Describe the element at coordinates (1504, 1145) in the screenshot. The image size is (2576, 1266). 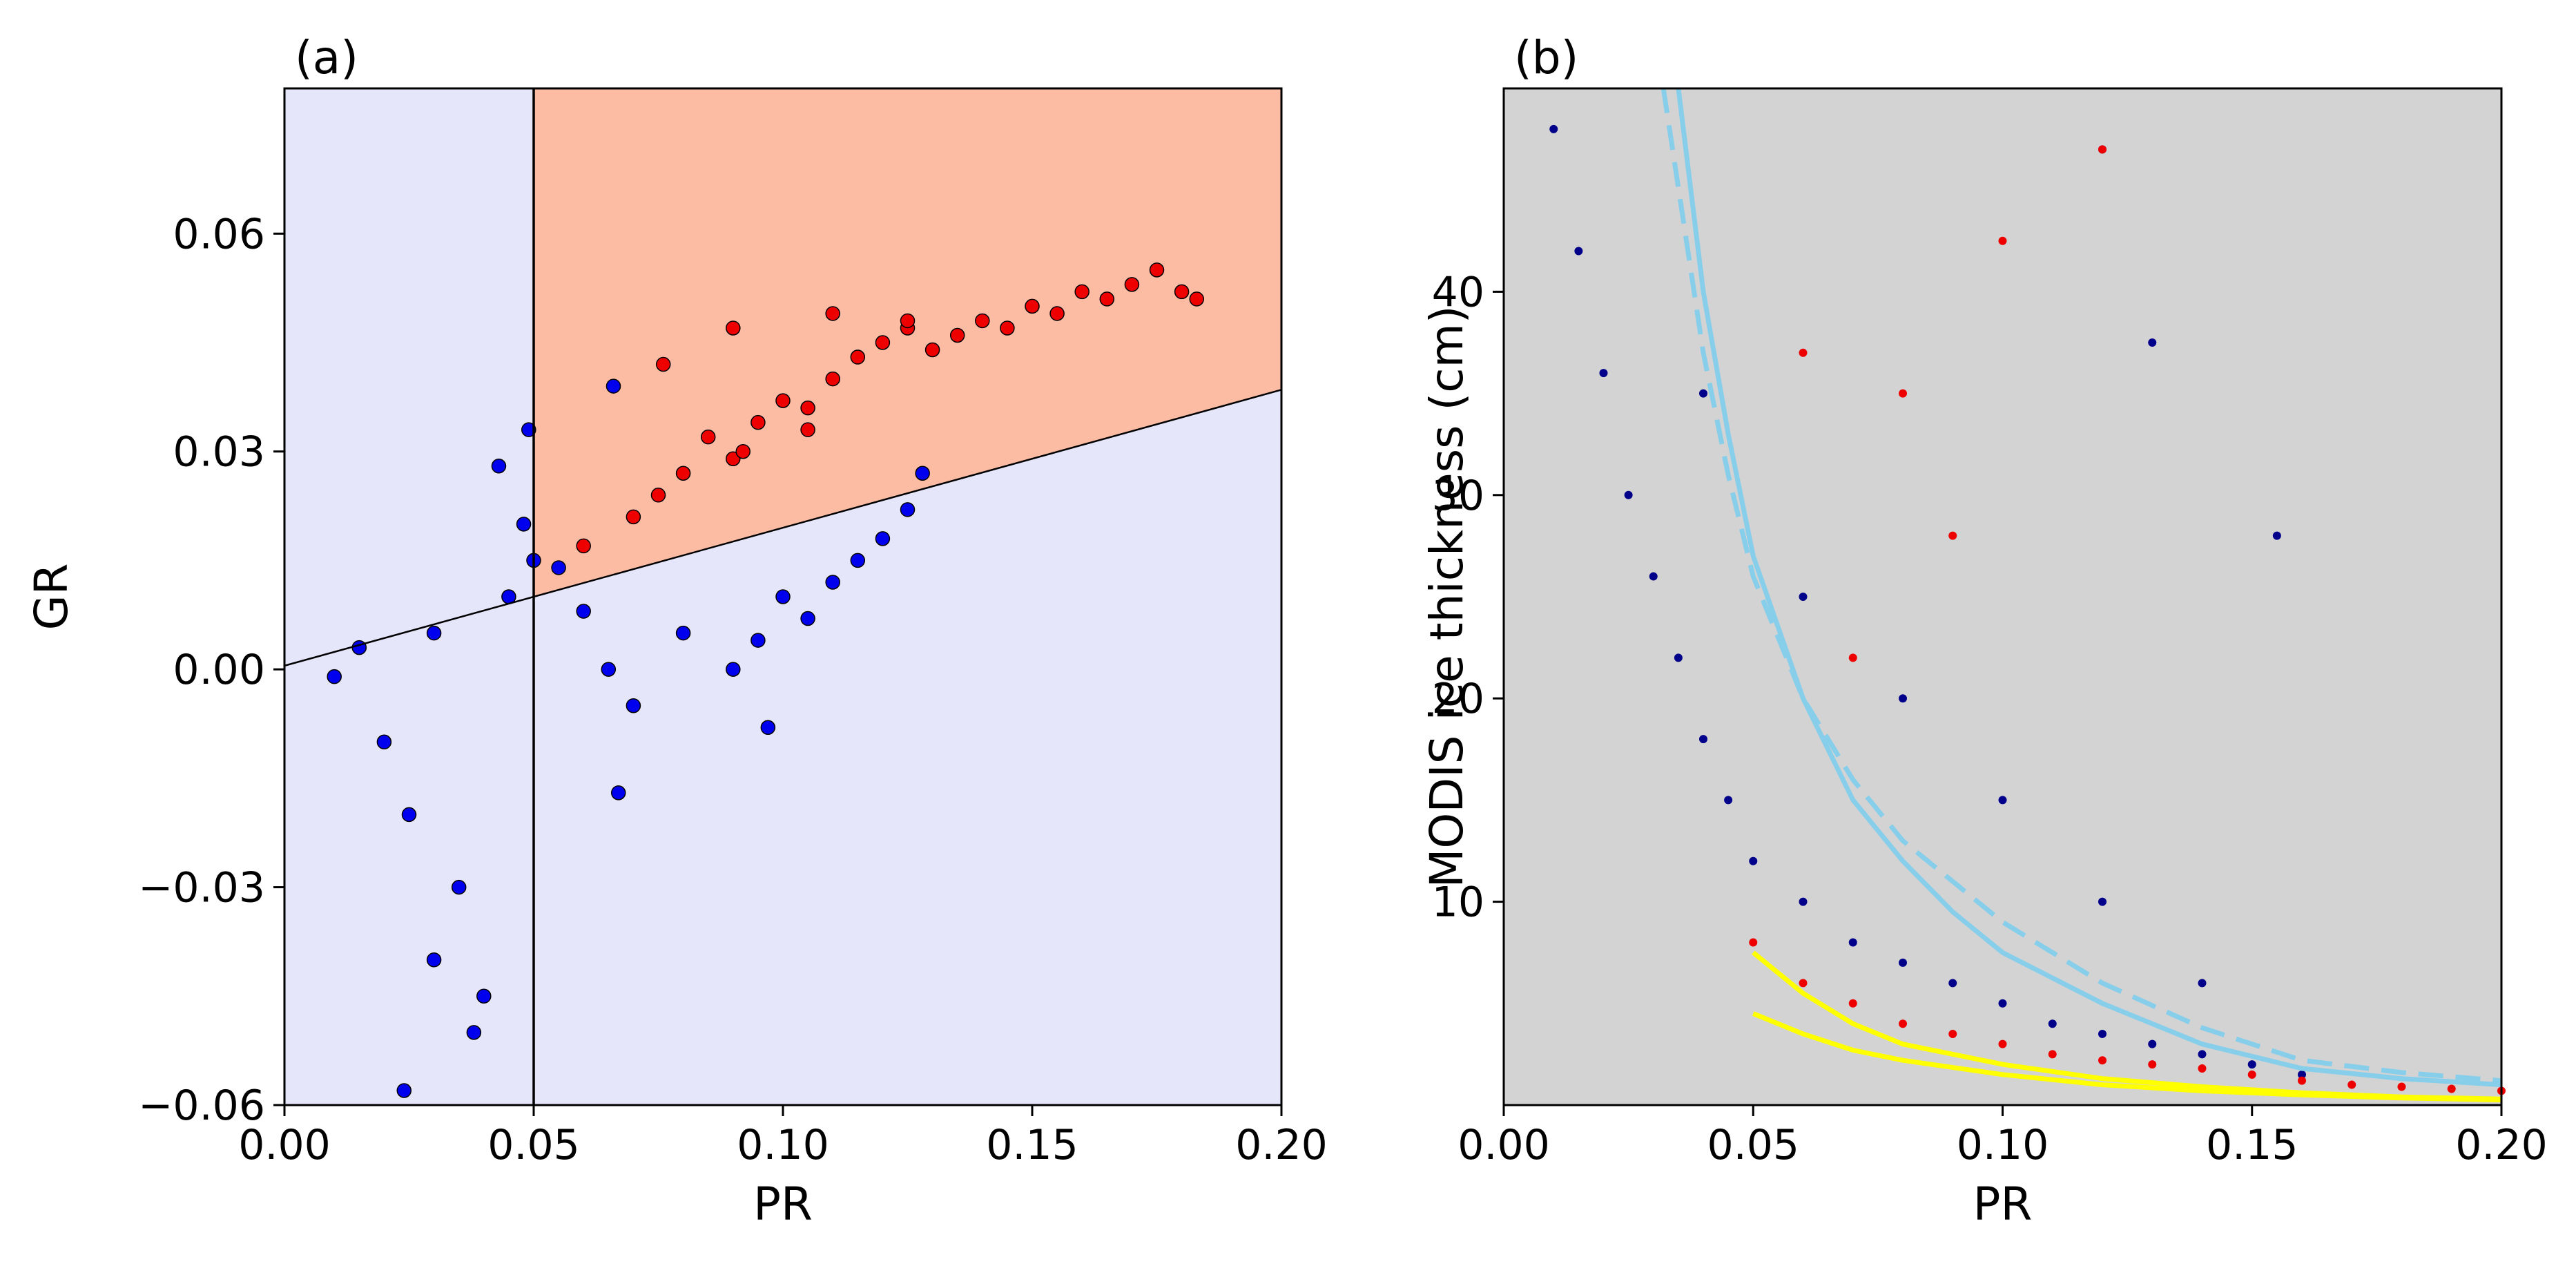
I see `b-x-tick-label: 0.00` at that location.